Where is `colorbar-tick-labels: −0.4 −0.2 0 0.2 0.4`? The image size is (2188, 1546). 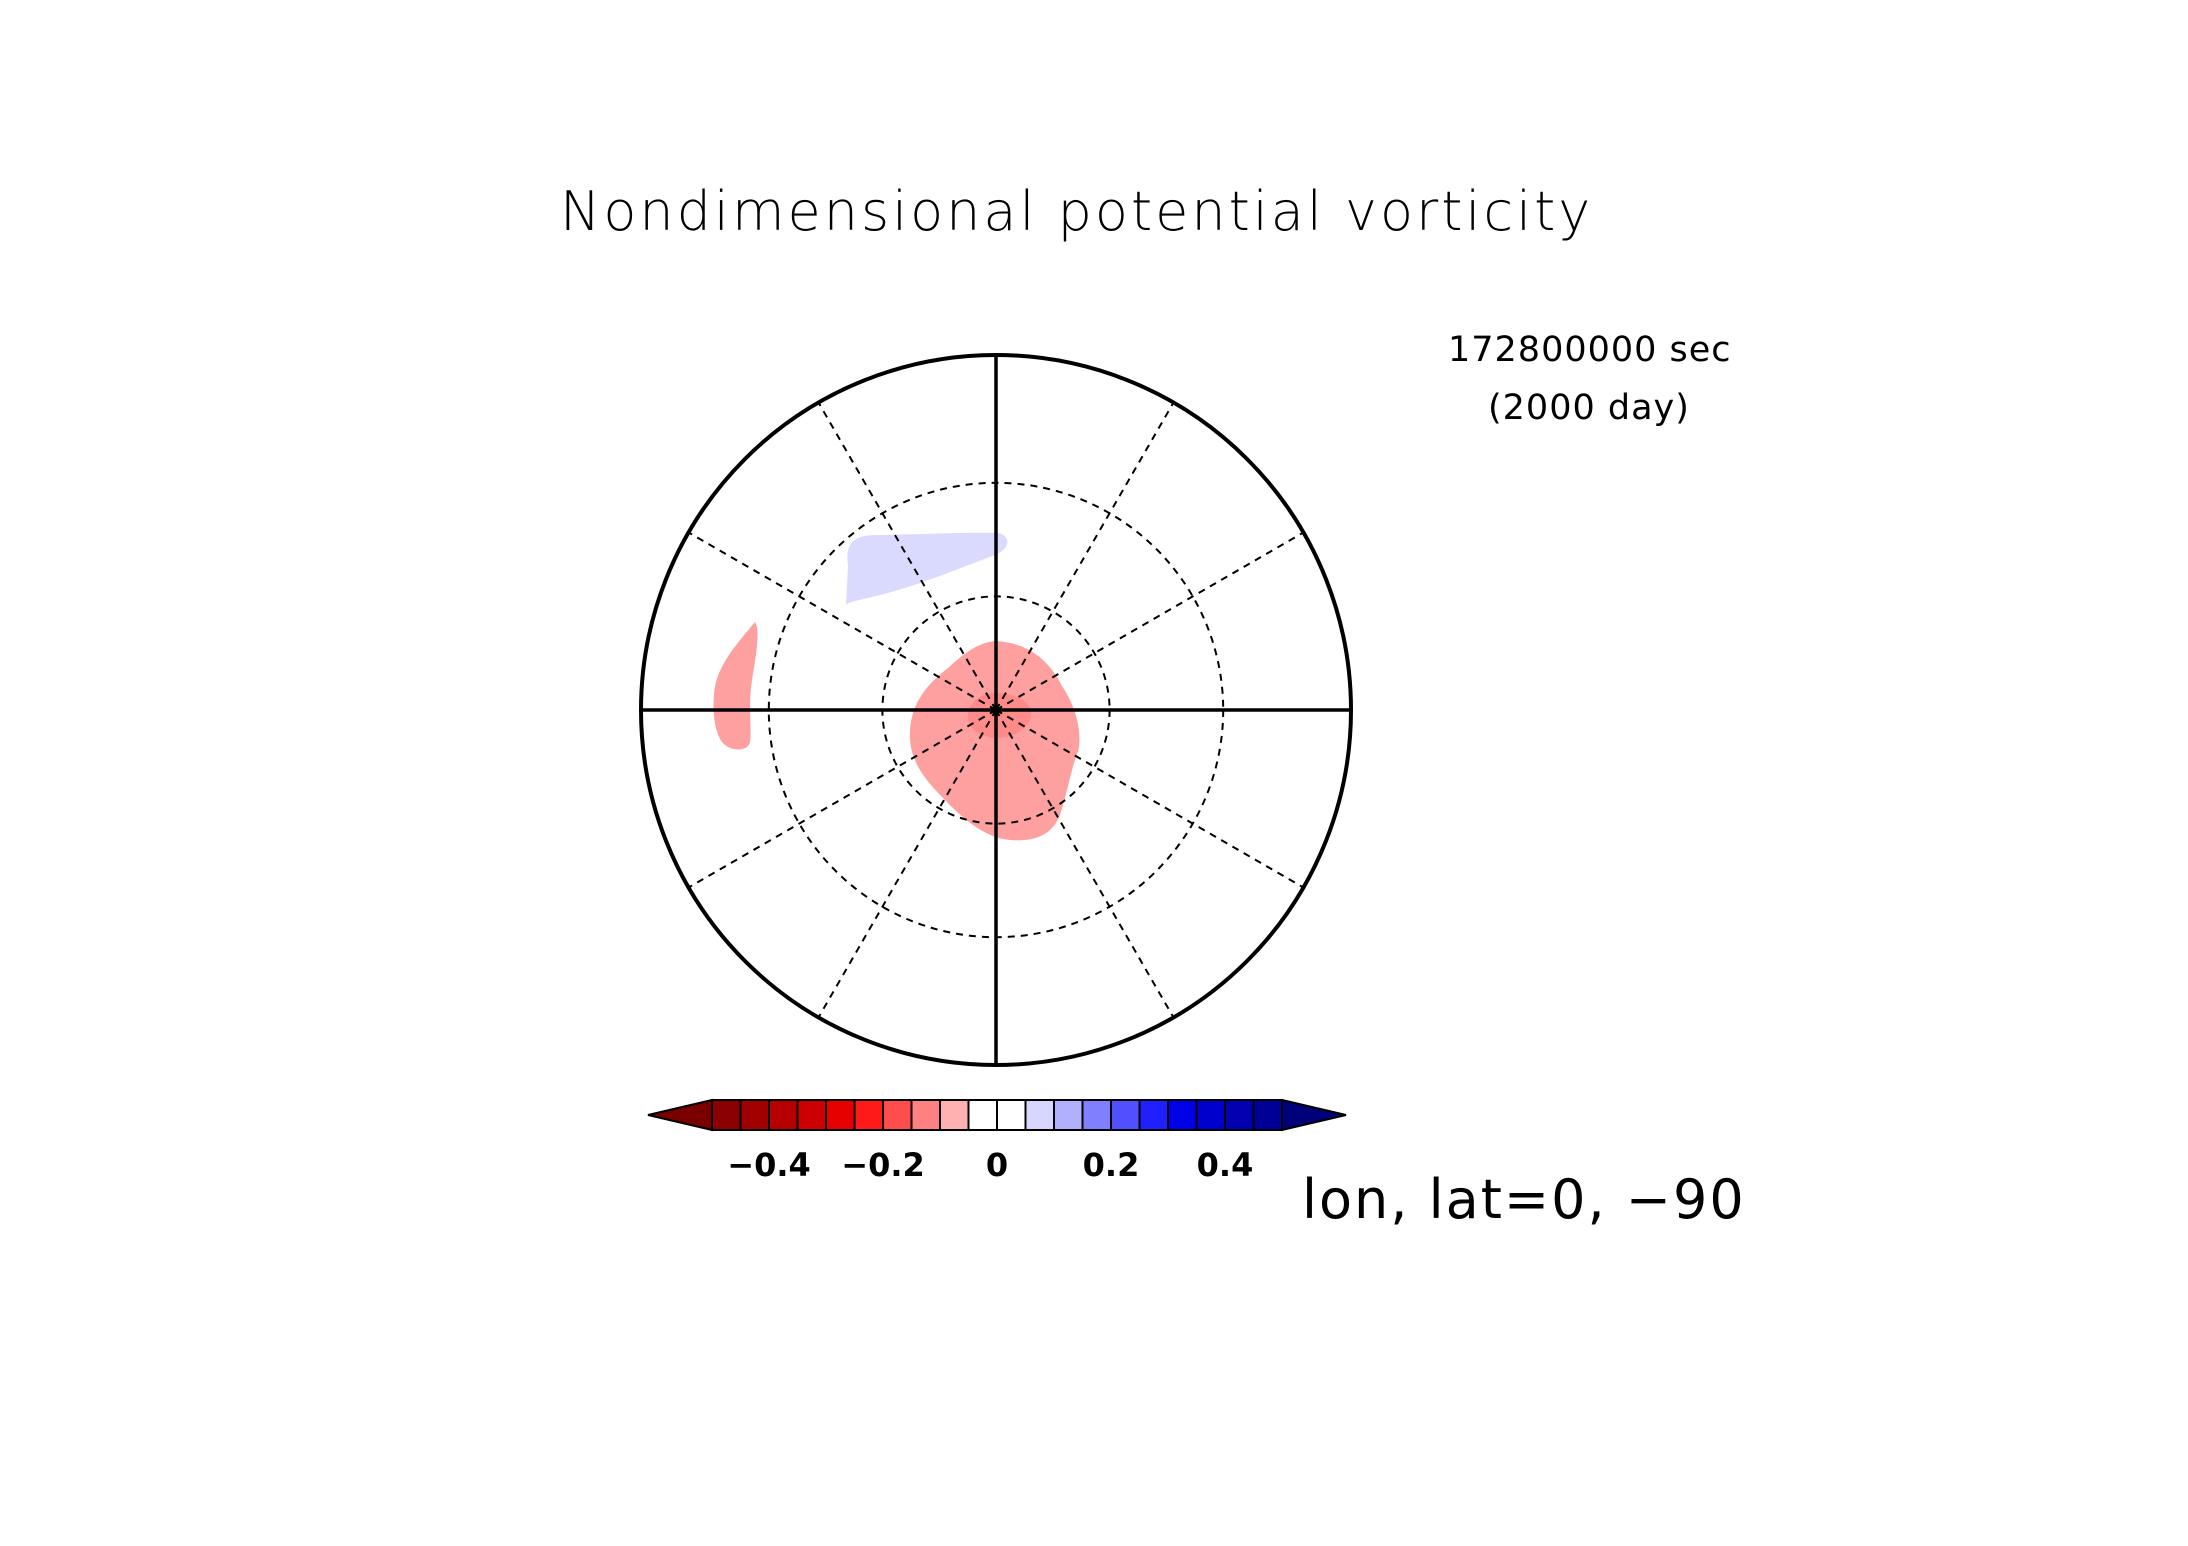 colorbar-tick-labels: −0.4 −0.2 0 0.2 0.4 is located at coordinates (990, 1165).